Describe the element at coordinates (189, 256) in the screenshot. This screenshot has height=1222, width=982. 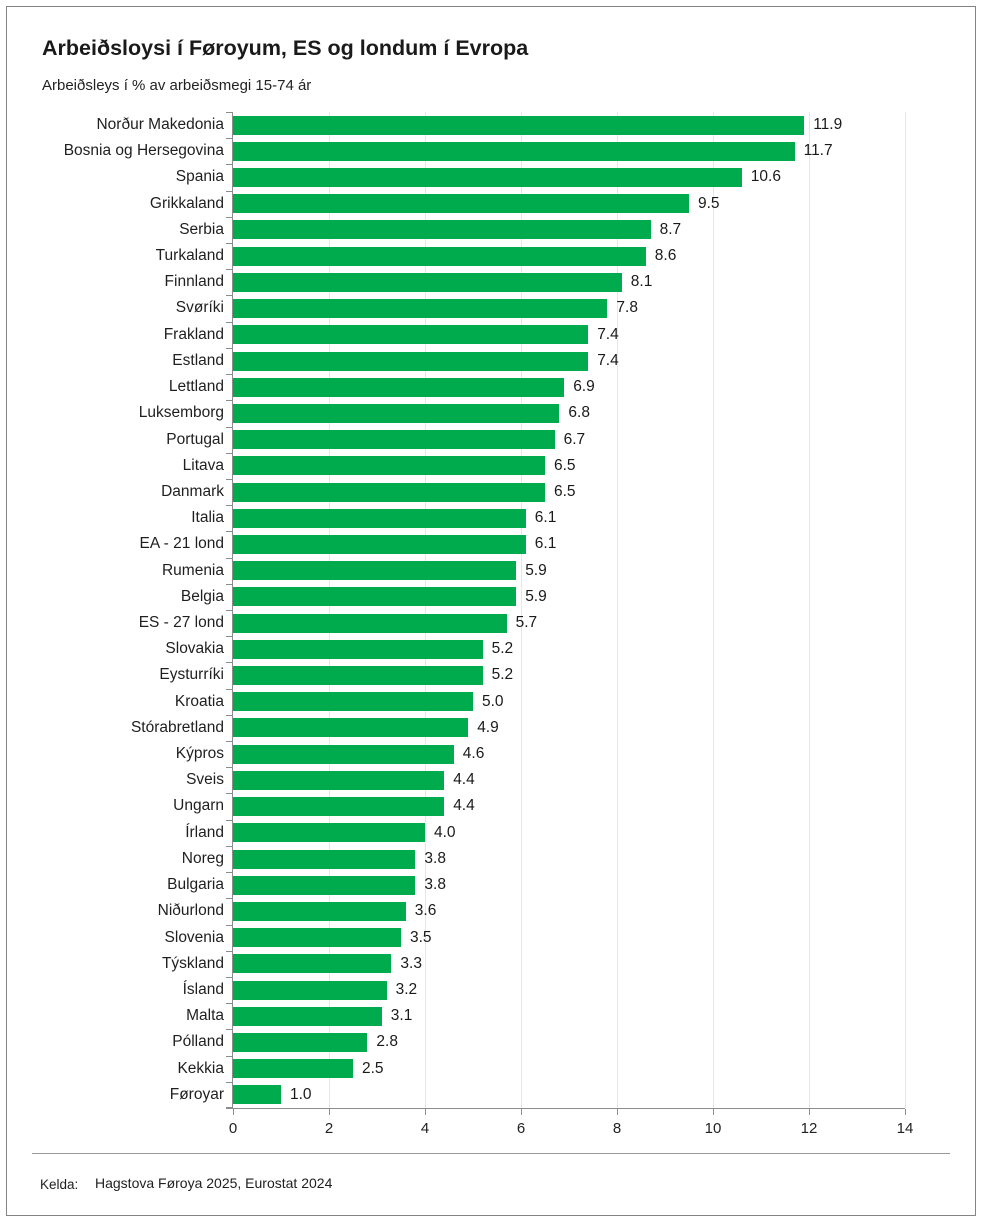
I see `category-label: Turkaland` at that location.